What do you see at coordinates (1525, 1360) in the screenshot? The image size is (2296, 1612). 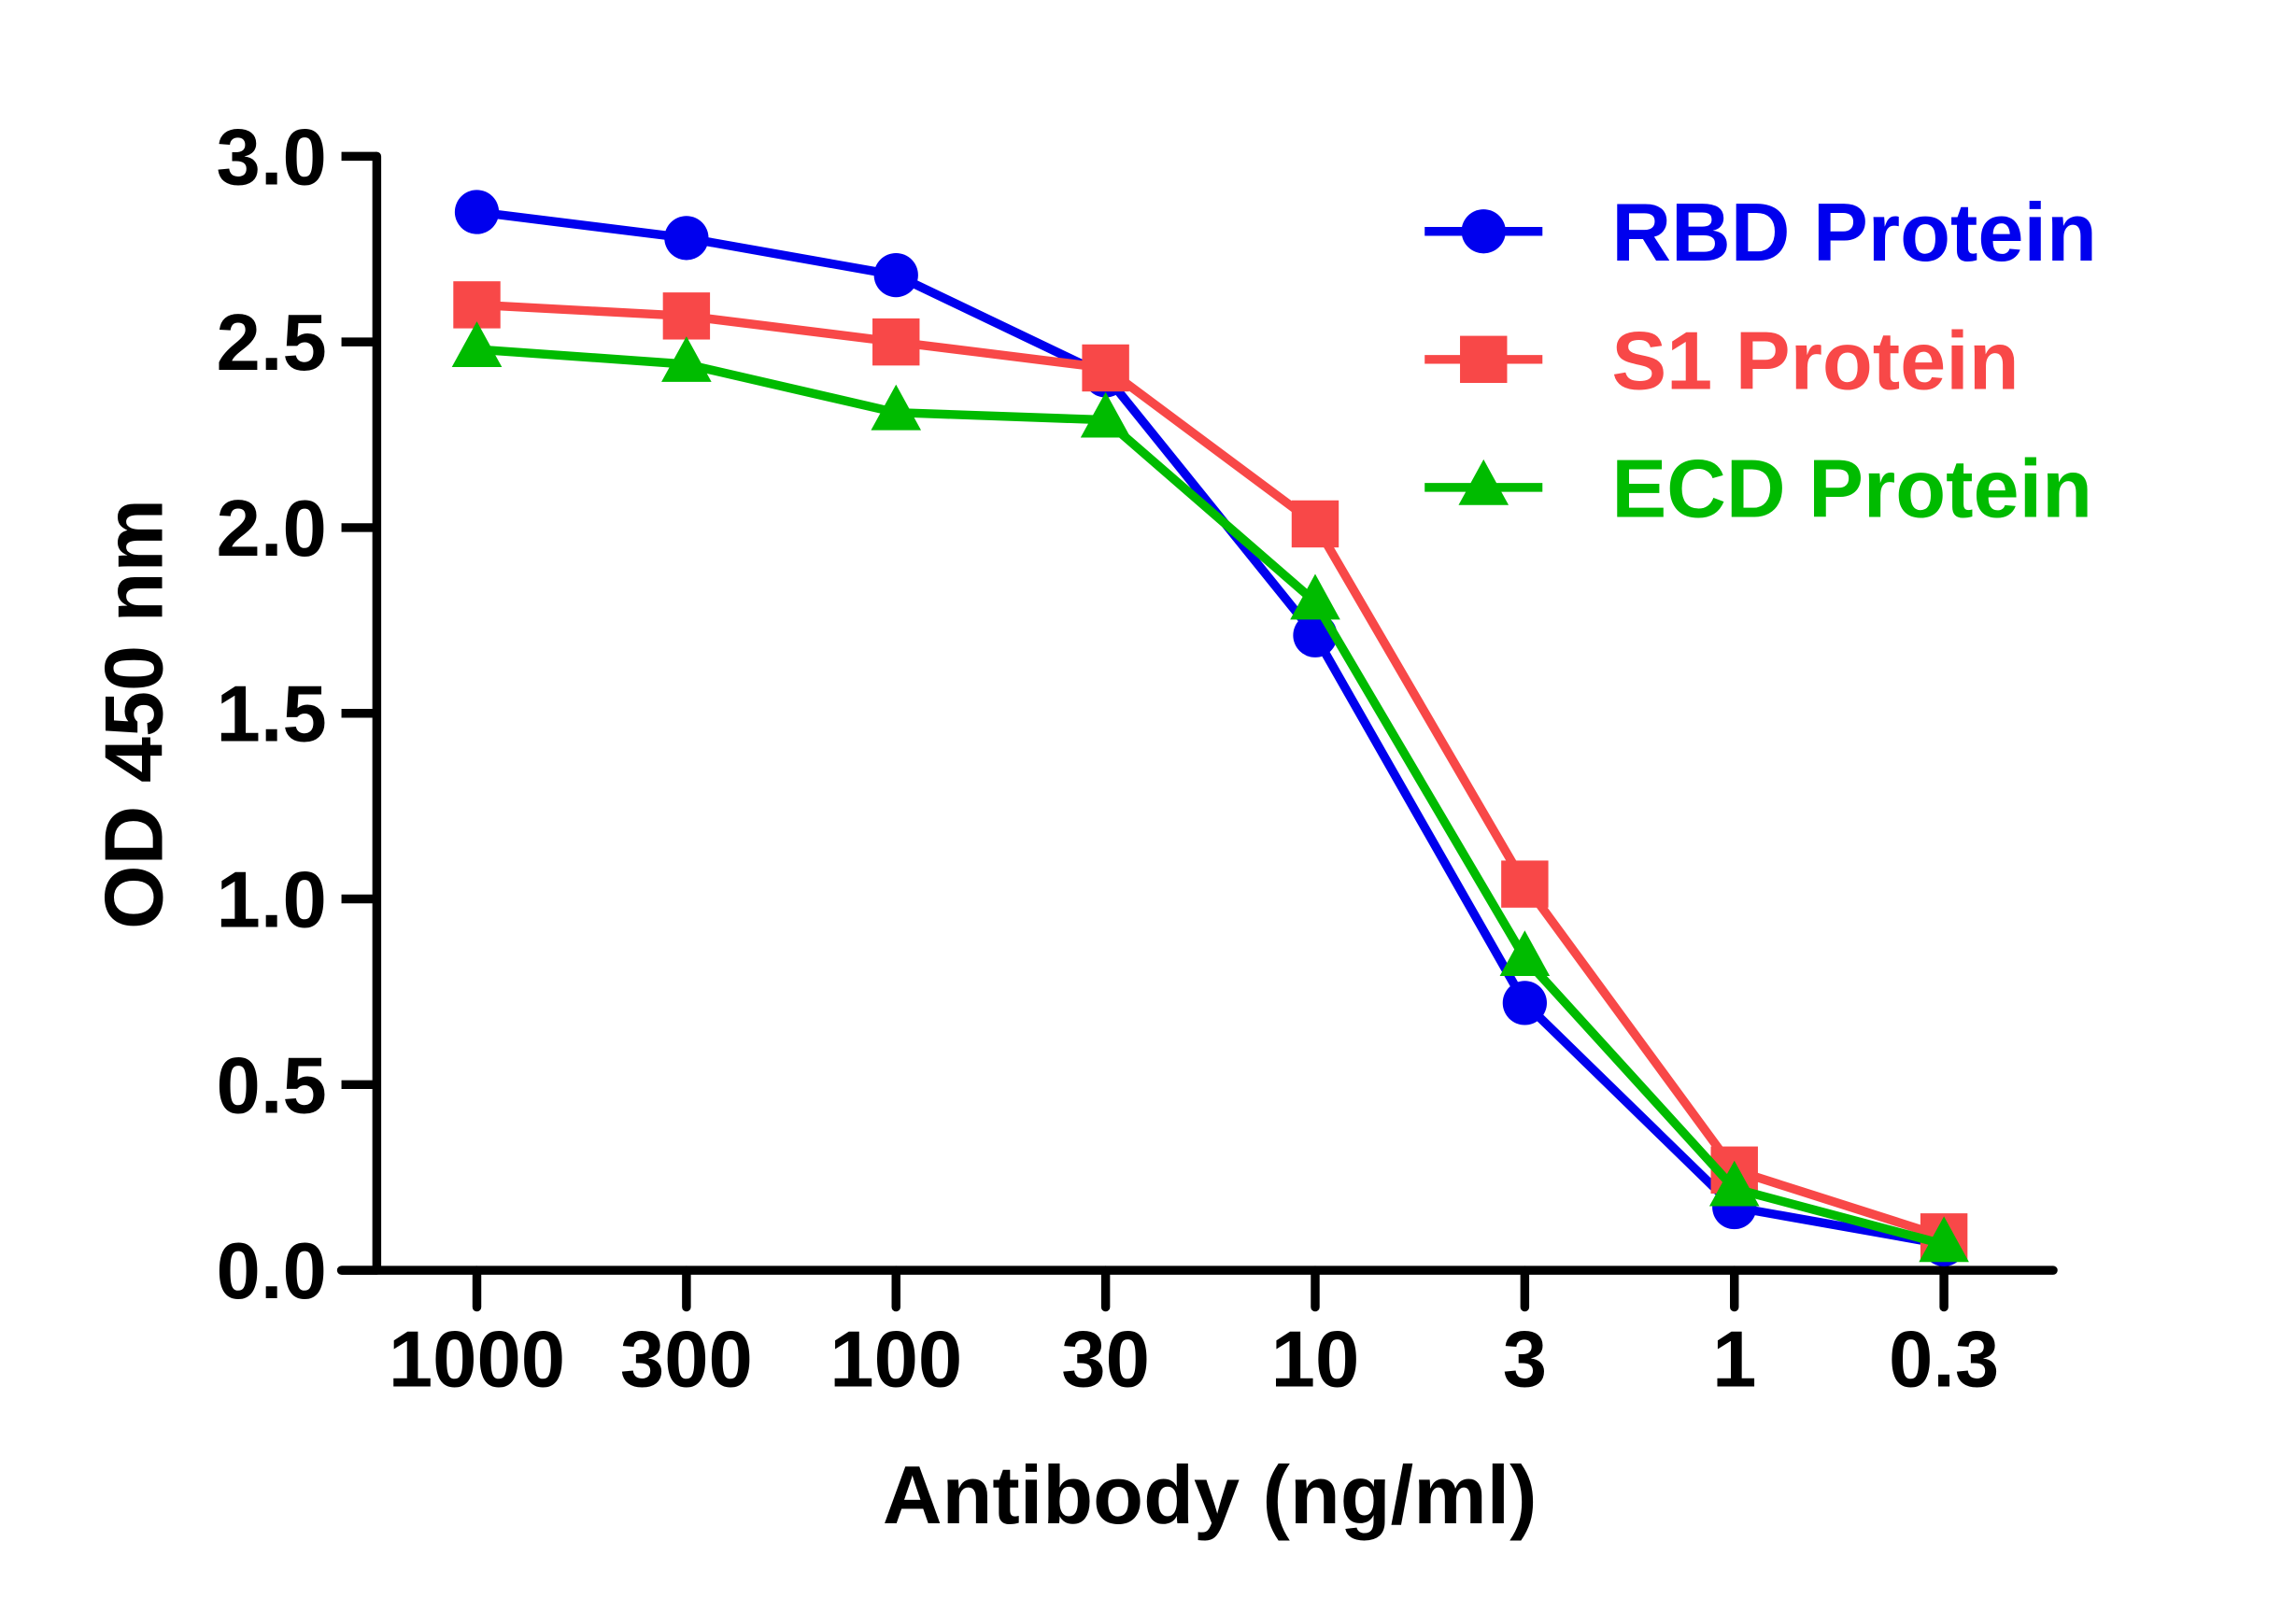 I see `x-tick-label: 3` at bounding box center [1525, 1360].